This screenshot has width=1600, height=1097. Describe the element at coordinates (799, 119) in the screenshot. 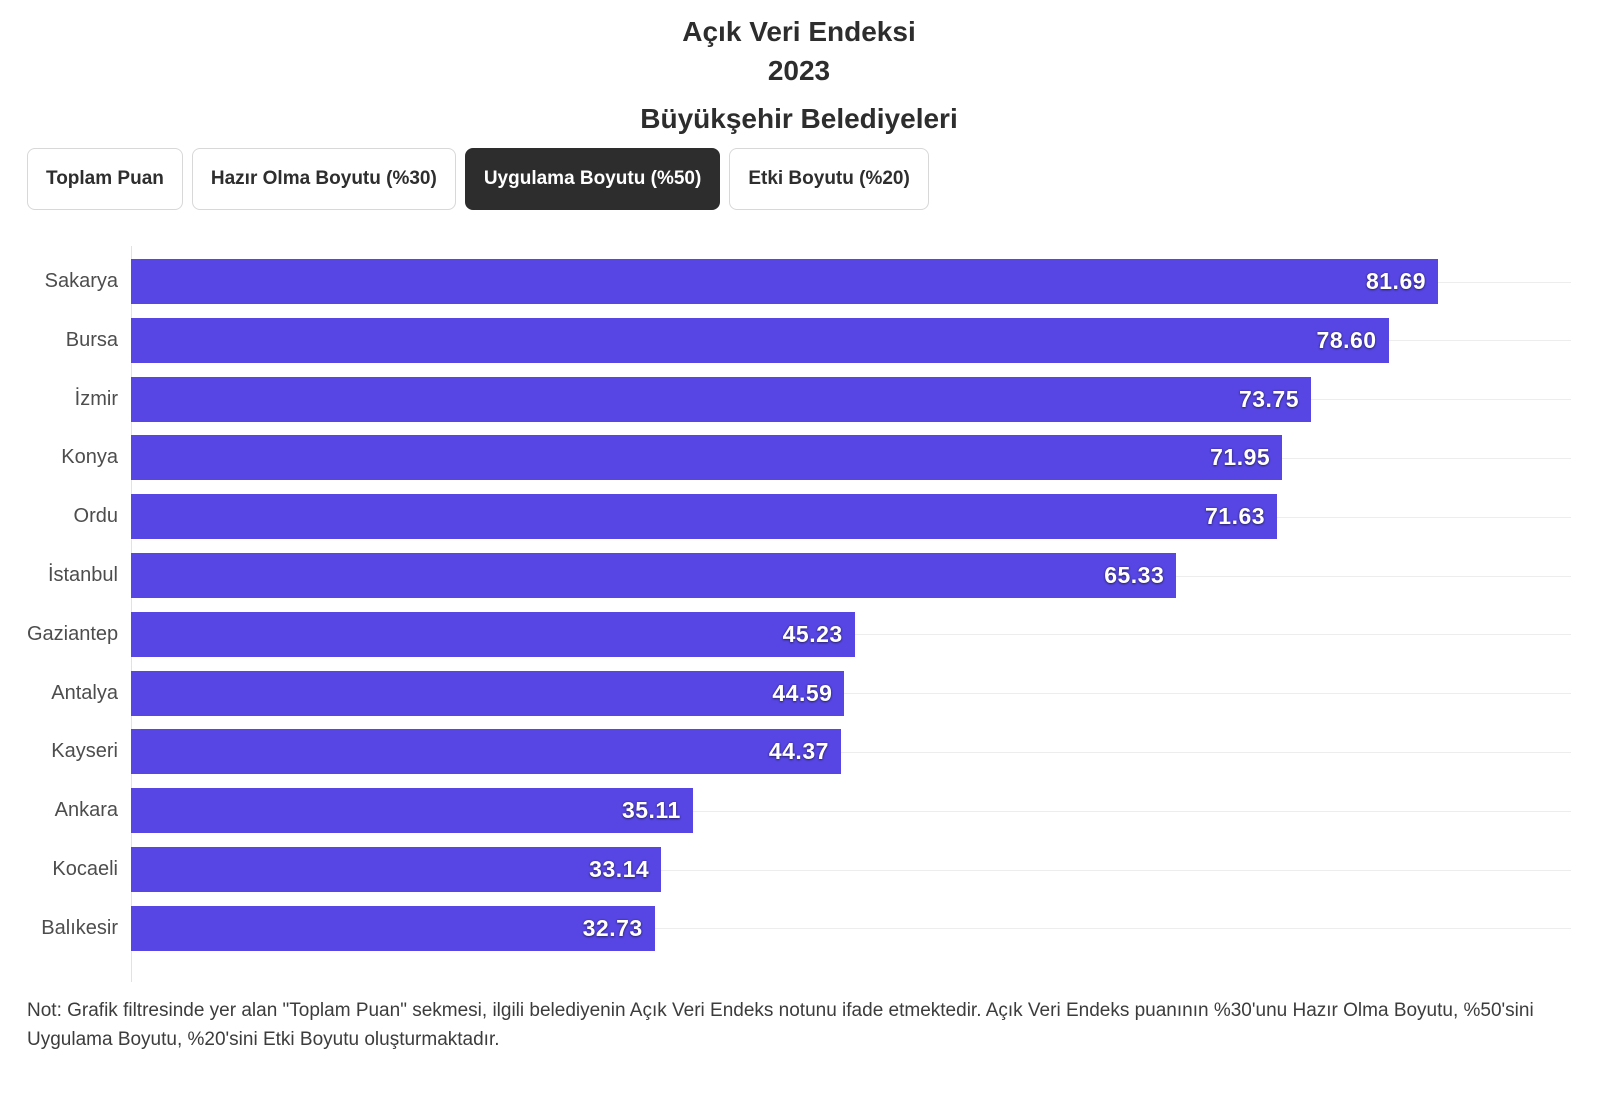

I see `chart-subtitle: Büyükşehir Belediyeleri` at that location.